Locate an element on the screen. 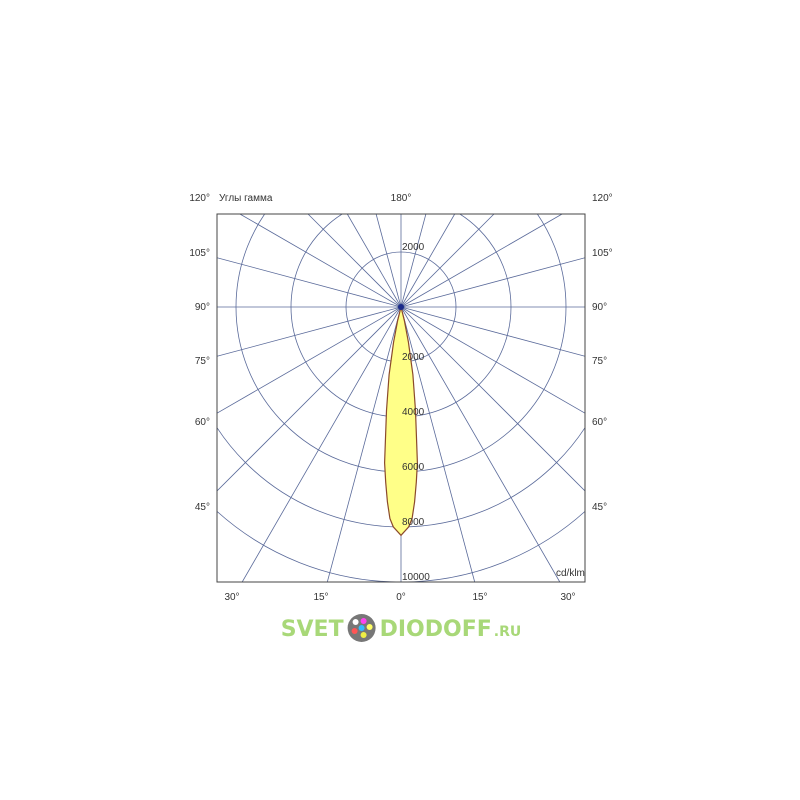 The image size is (800, 800). angle-label-right: 75° is located at coordinates (599, 361).